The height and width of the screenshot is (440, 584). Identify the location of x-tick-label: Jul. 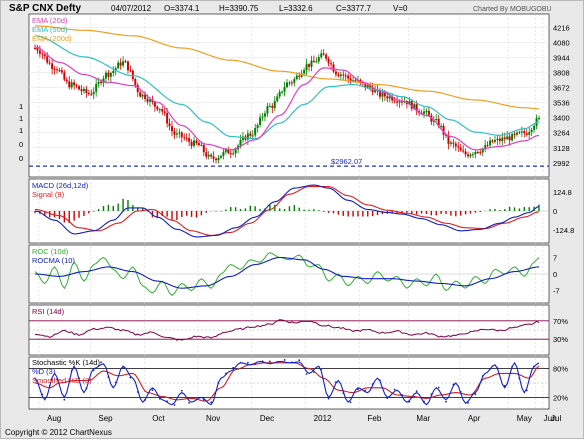
(556, 418).